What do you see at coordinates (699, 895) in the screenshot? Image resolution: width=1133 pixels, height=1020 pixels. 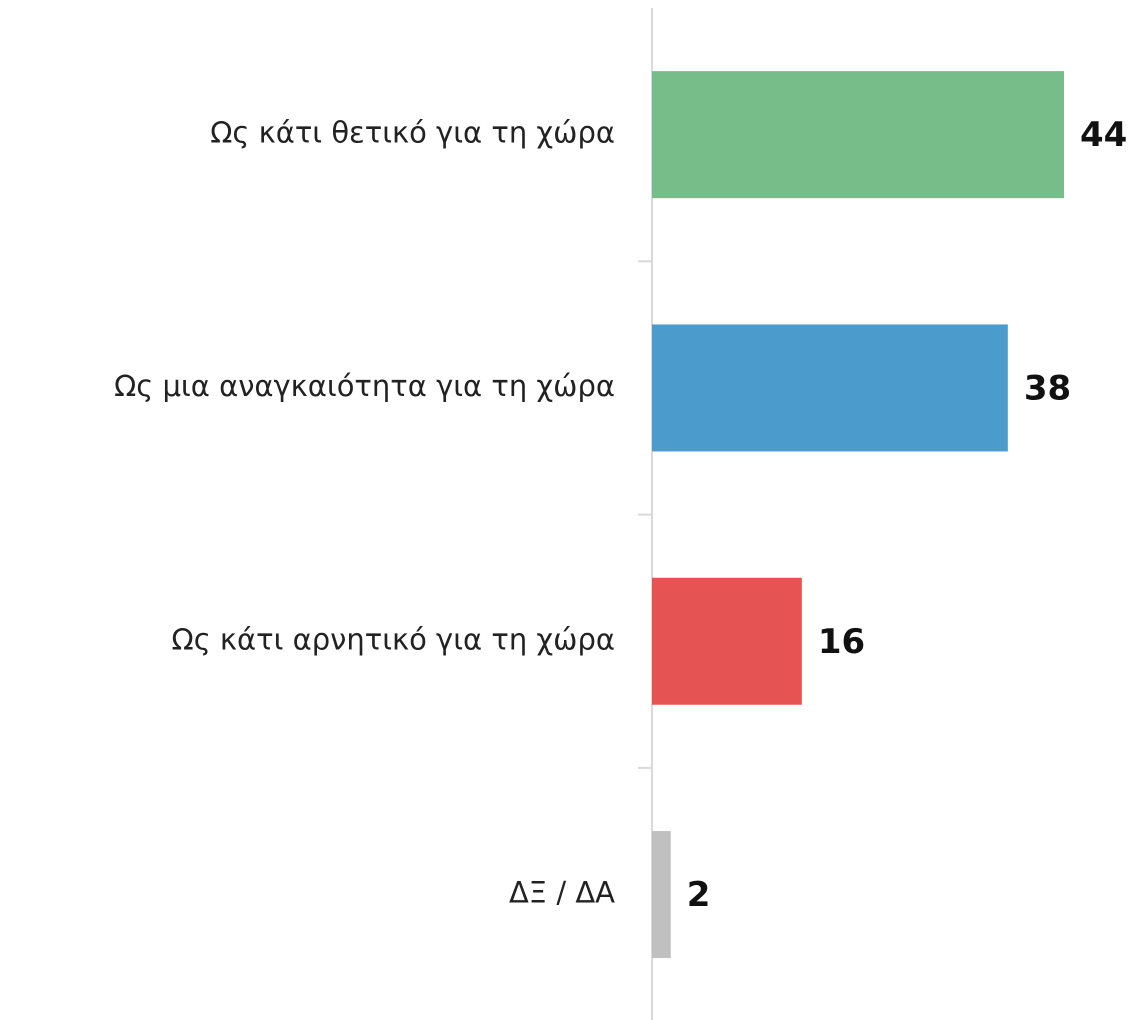 I see `value-label: 2` at bounding box center [699, 895].